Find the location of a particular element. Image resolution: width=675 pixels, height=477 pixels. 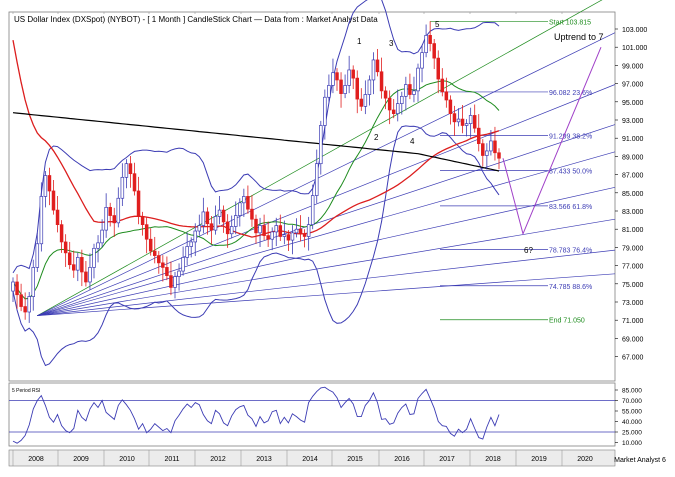

y-tick-label: 101.000 is located at coordinates (634, 48).